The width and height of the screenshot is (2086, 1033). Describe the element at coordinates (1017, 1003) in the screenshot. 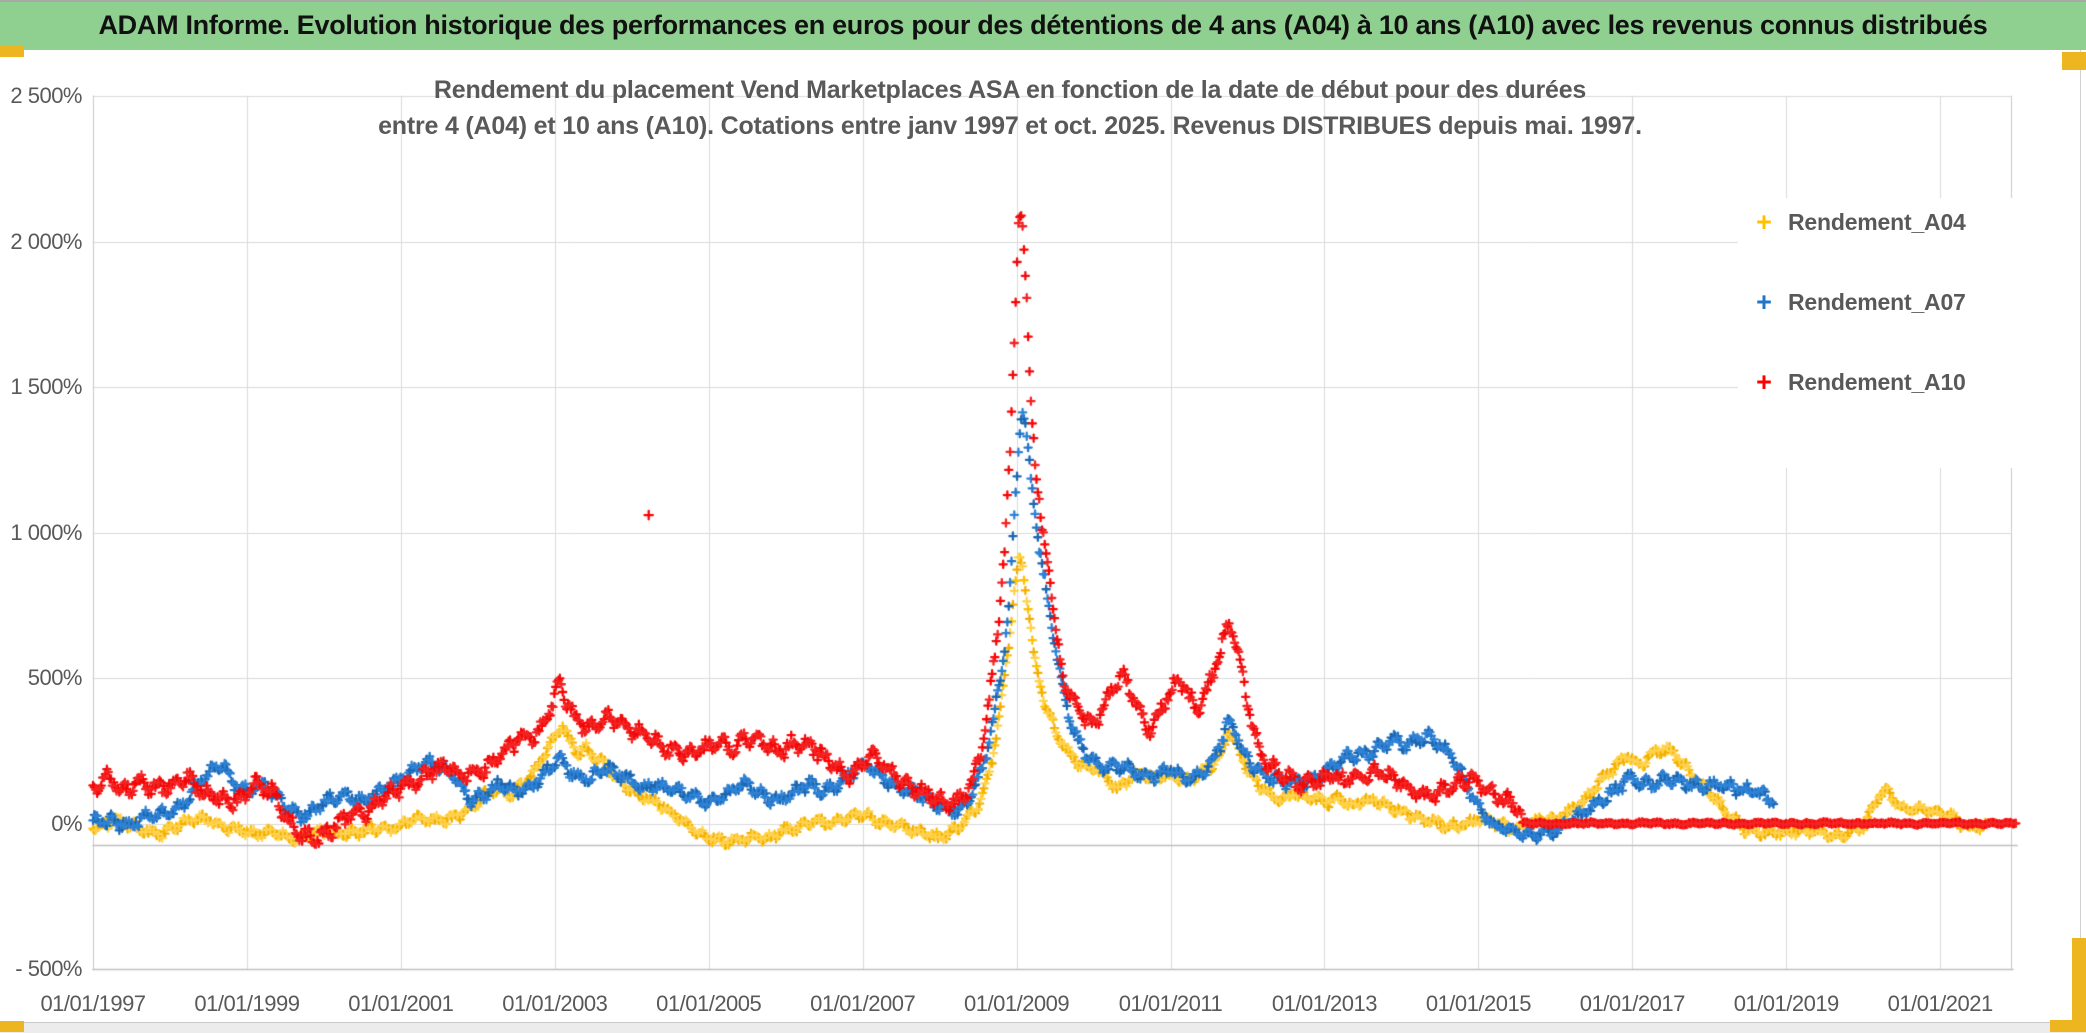

I see `x-tick-label: 01/01/2009` at that location.